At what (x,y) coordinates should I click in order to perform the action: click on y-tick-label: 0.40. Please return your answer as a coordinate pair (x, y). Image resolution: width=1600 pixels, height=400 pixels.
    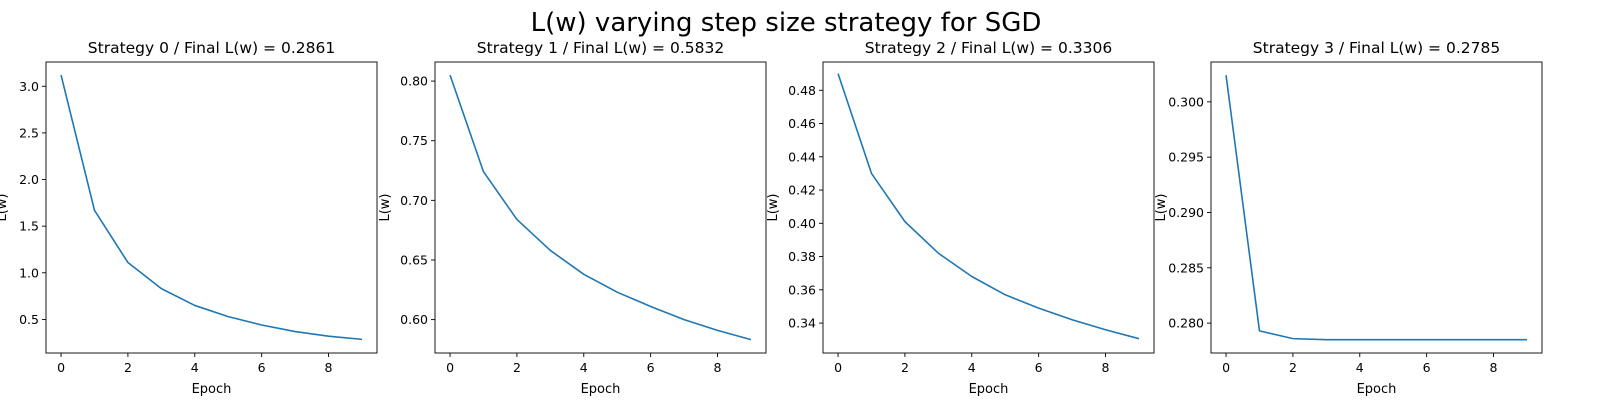
    Looking at the image, I should click on (802, 223).